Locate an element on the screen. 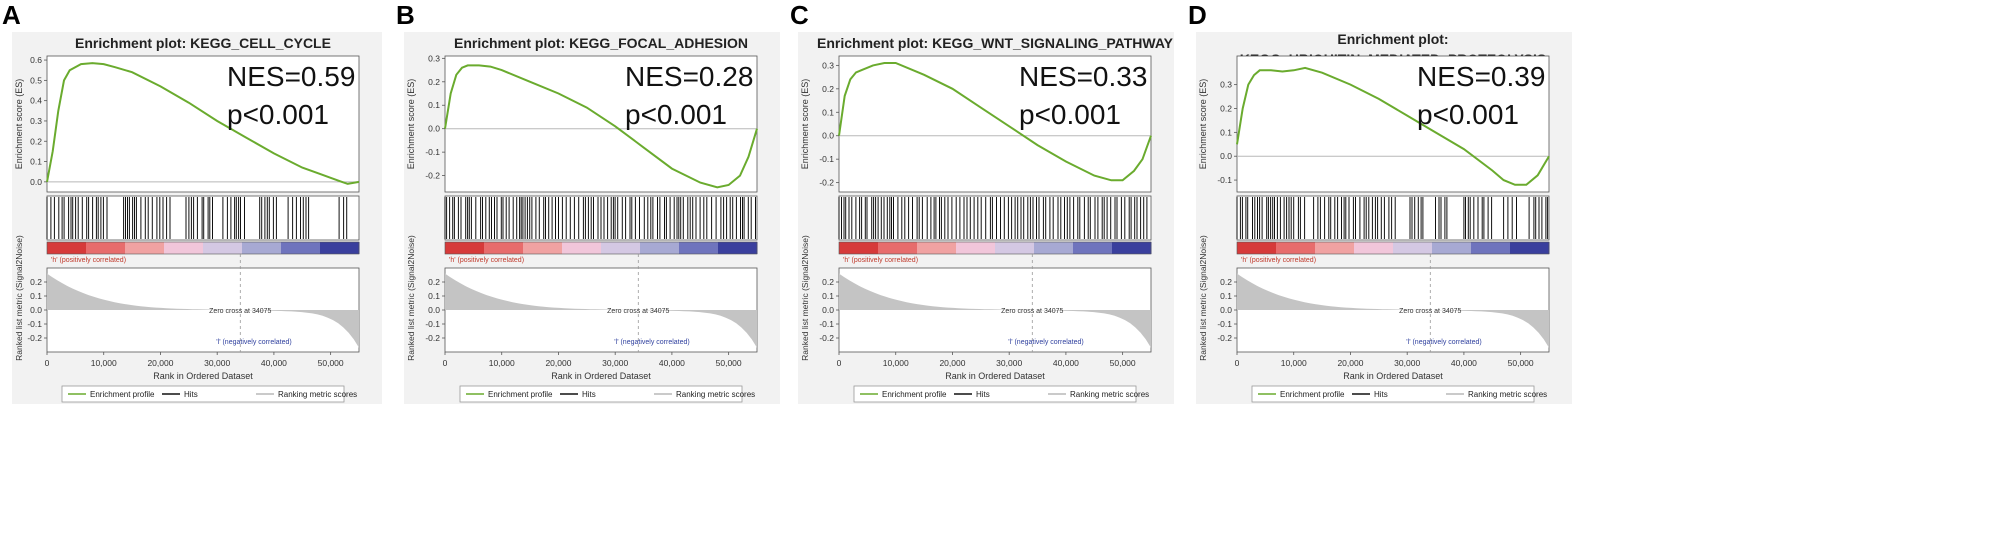  es-y-tick-label: 0.0 is located at coordinates (36, 182).